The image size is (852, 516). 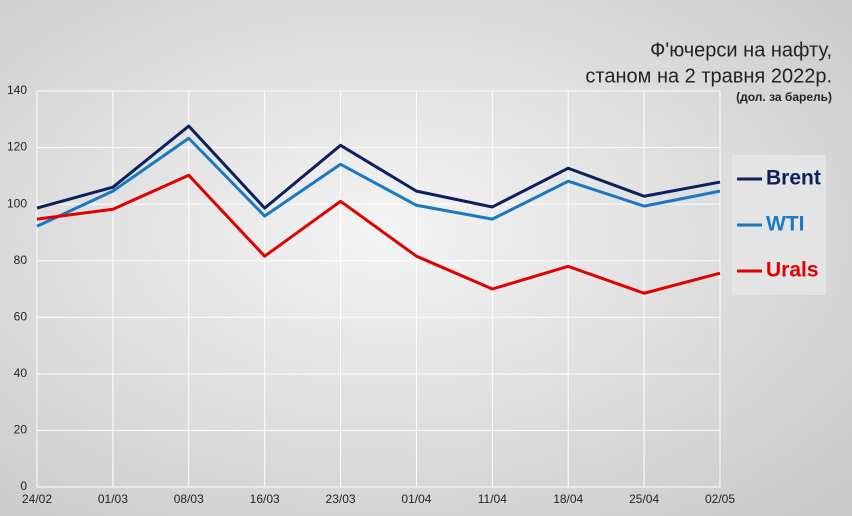 What do you see at coordinates (37, 499) in the screenshot?
I see `x-tick-label: 24/02` at bounding box center [37, 499].